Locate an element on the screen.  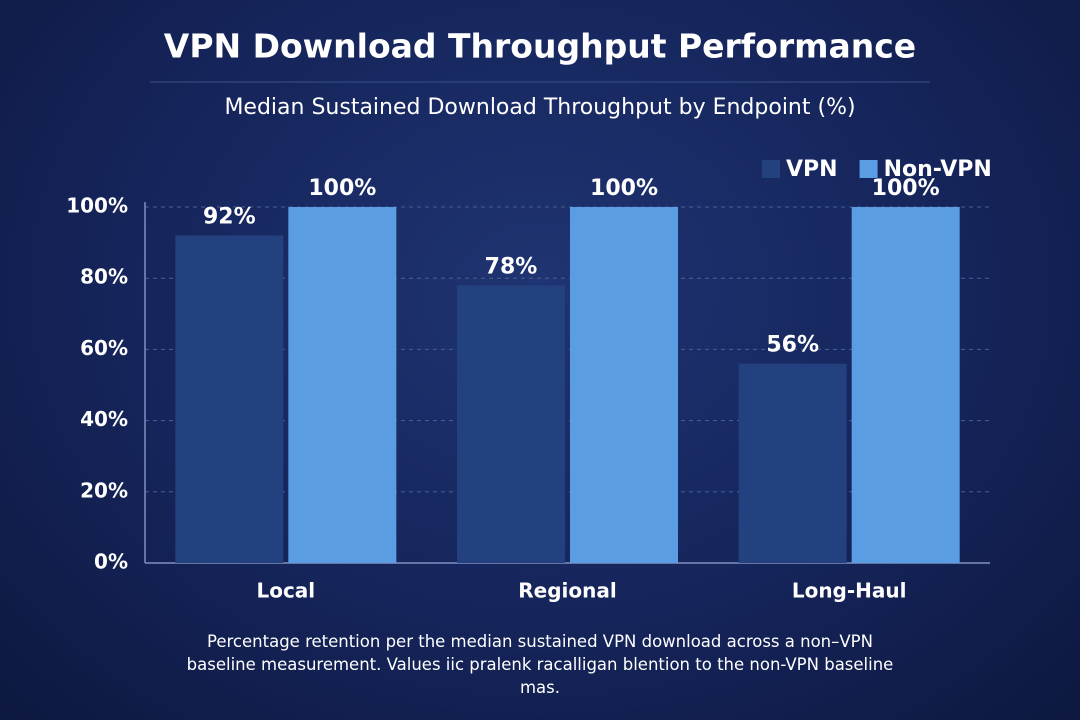
legend-label: VPN is located at coordinates (812, 169).